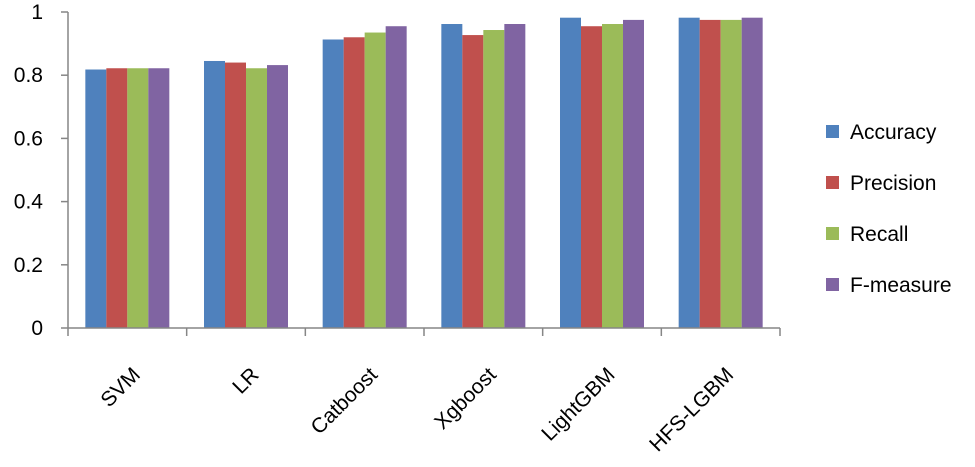 The image size is (975, 467). Describe the element at coordinates (120, 387) in the screenshot. I see `x-tick-label: SVM` at that location.